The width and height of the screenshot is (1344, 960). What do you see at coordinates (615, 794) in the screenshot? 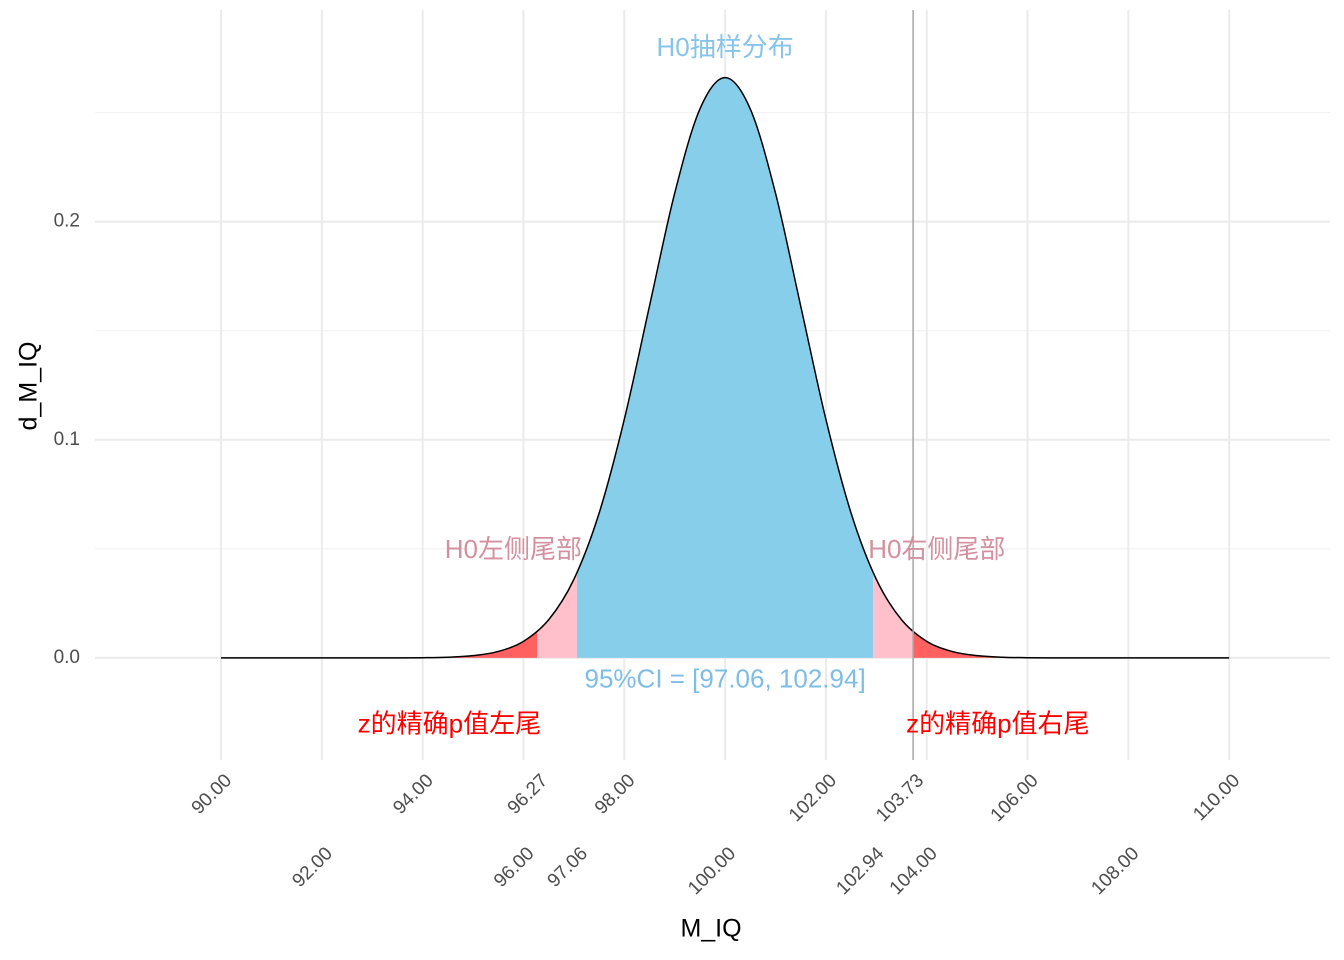
I see `x-tick-label: 98.00` at bounding box center [615, 794].